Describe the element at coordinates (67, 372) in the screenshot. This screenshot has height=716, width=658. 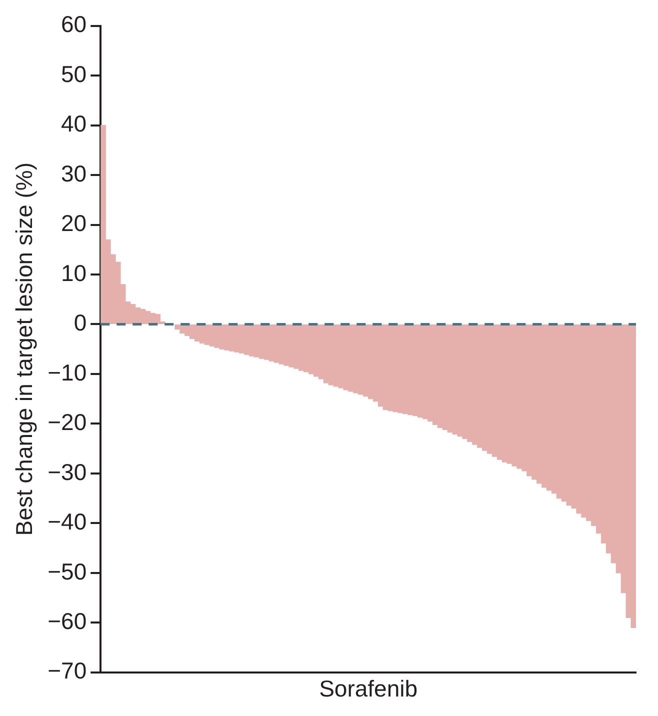
I see `y-tick-label: −10` at that location.